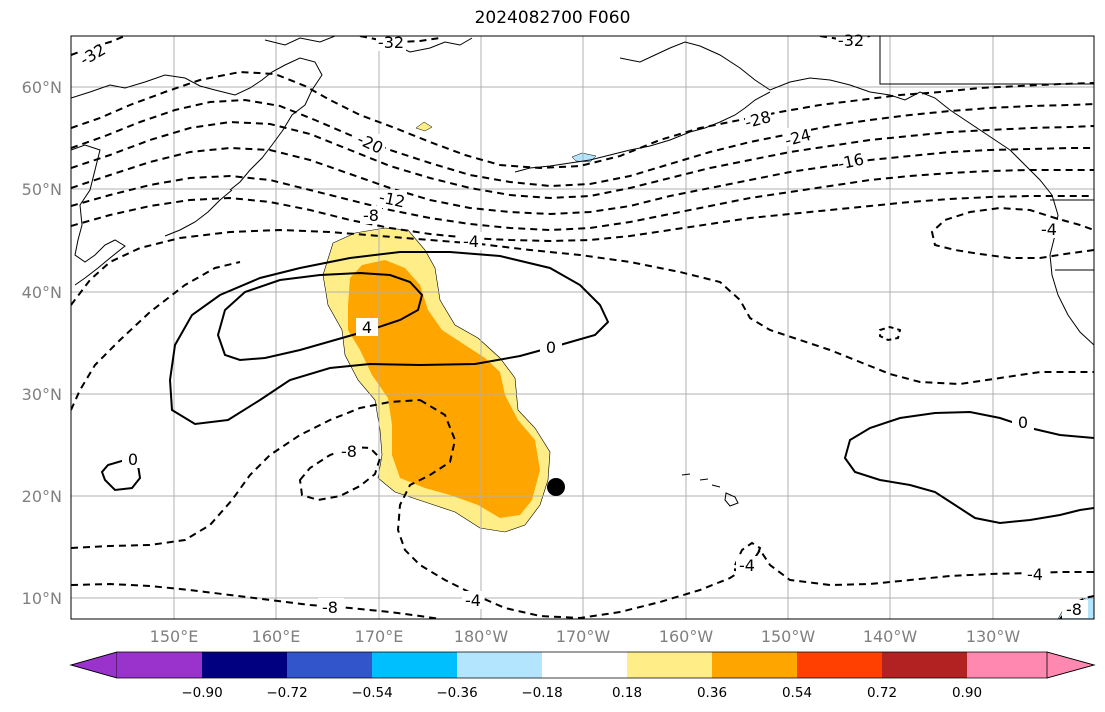 This screenshot has height=712, width=1105. What do you see at coordinates (456, 693) in the screenshot?
I see `colorbar-tick: −0.36` at bounding box center [456, 693].